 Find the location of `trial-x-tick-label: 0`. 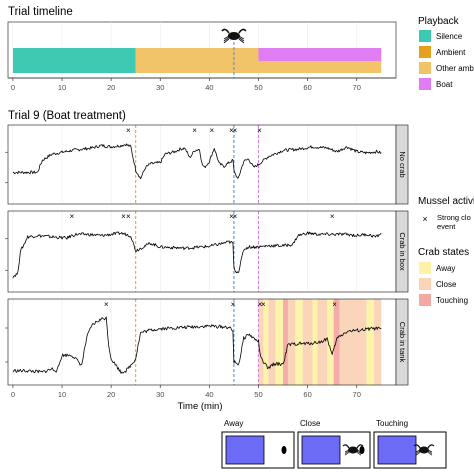

trial-x-tick-label: 0 is located at coordinates (13, 394).